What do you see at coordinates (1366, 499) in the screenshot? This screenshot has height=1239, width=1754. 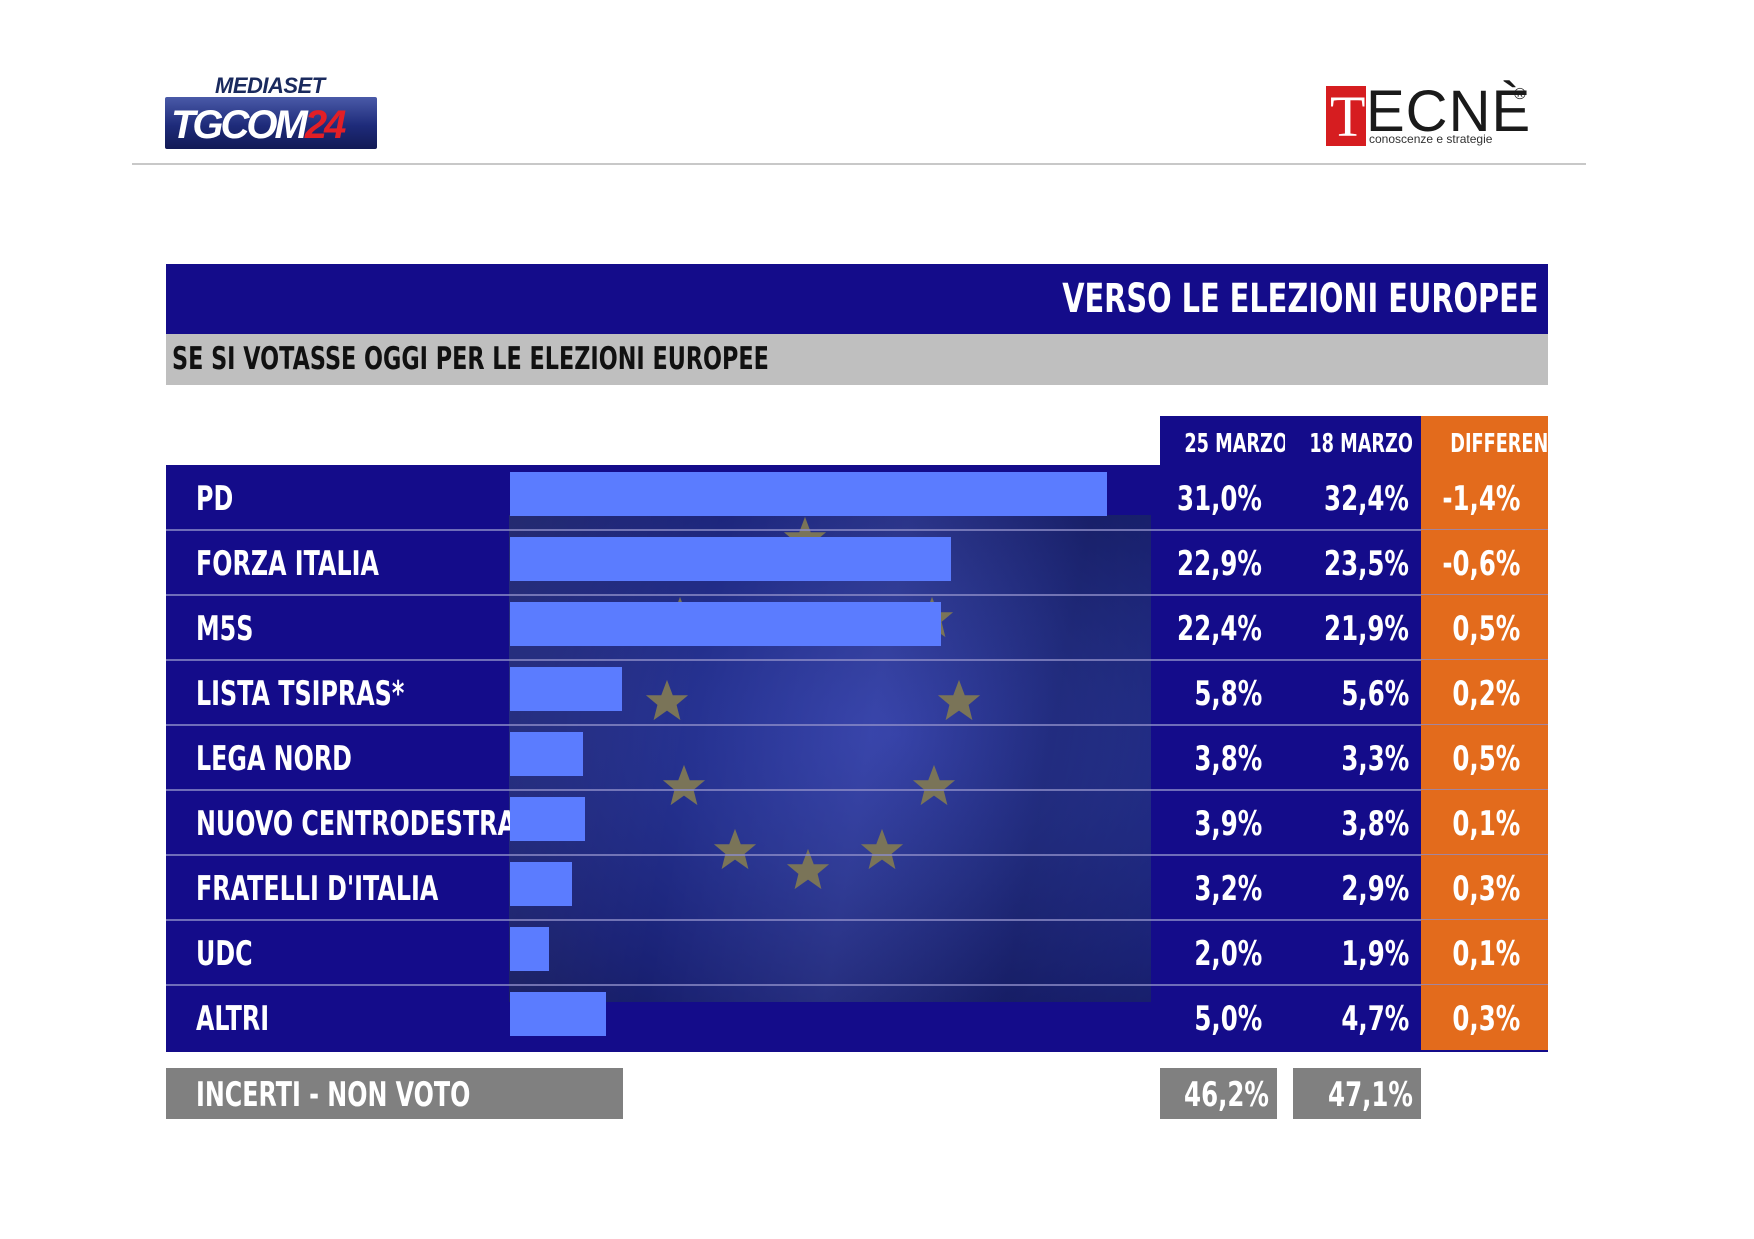 I see `value-18-marzo: 32,4%` at bounding box center [1366, 499].